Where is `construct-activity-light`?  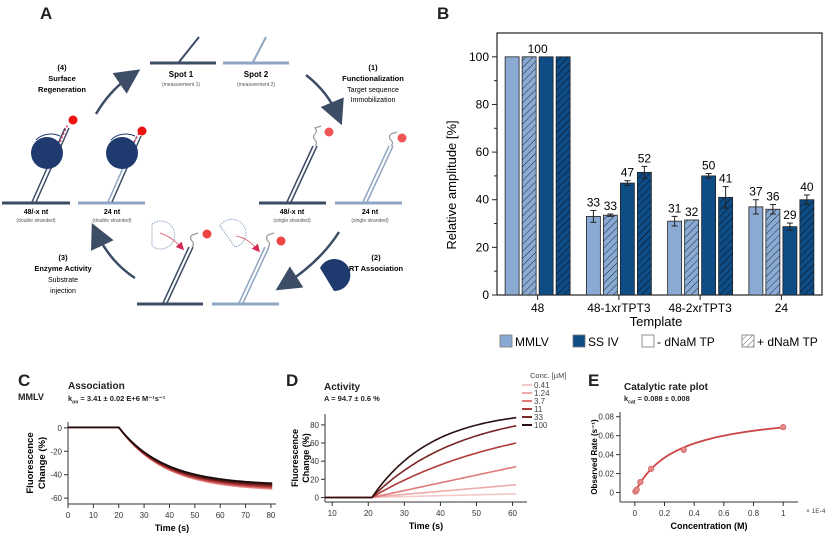
construct-activity-light is located at coordinates (249, 262).